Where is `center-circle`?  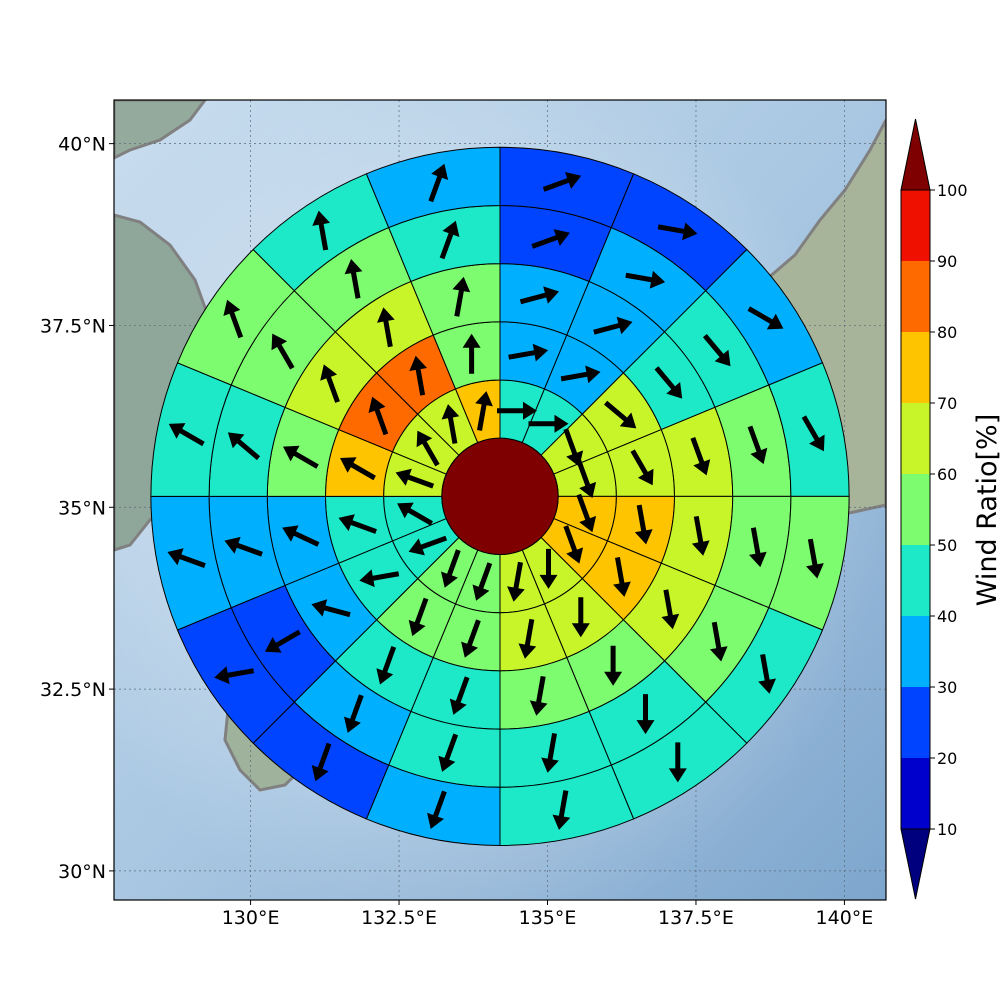
center-circle is located at coordinates (500, 496).